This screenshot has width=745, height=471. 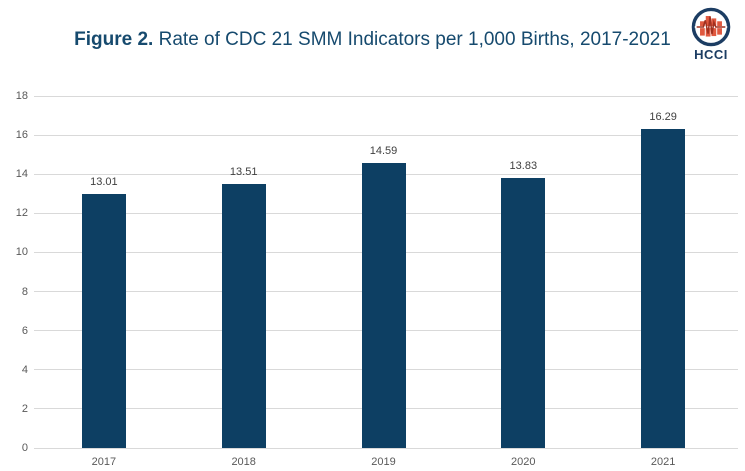 I want to click on x-tick-label: 2017, so click(x=104, y=462).